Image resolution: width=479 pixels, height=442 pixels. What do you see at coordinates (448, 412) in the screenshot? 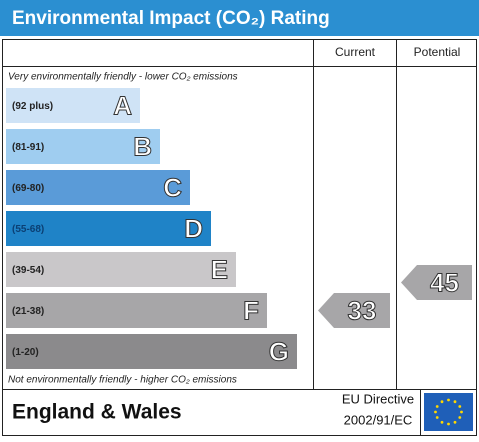
I see `eu-flag` at bounding box center [448, 412].